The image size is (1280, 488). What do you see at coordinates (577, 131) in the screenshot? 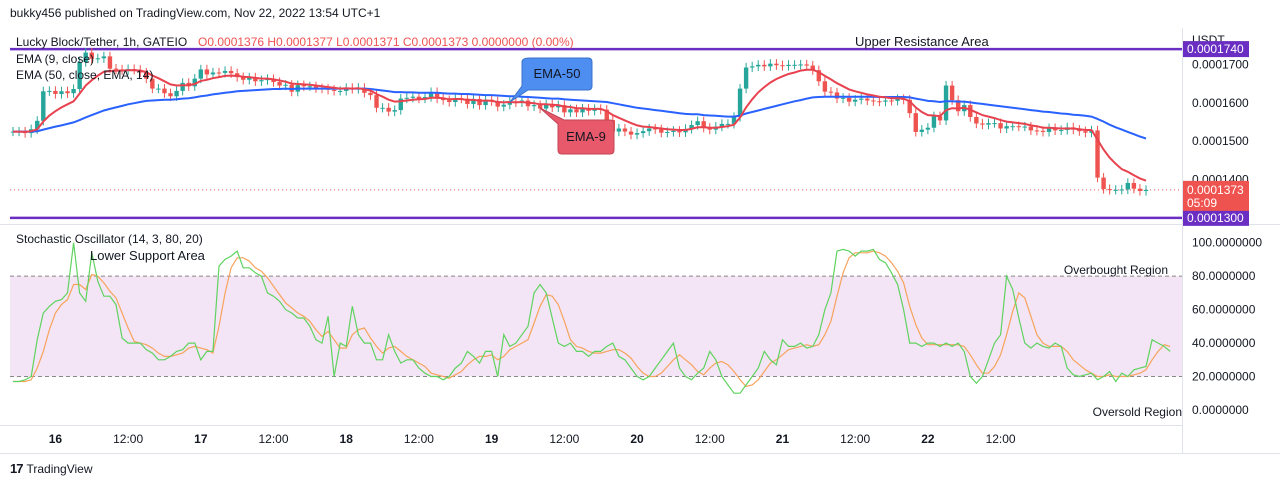
I see `ema9-callout-box` at bounding box center [577, 131].